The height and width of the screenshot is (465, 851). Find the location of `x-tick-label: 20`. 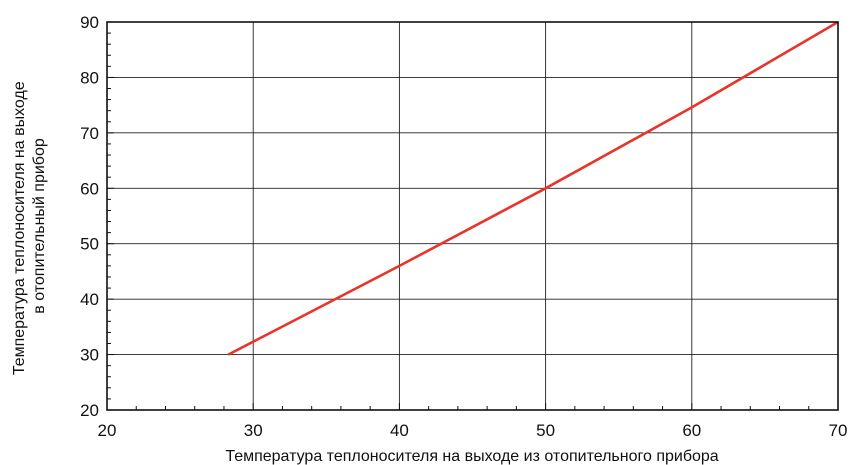

x-tick-label: 20 is located at coordinates (107, 430).